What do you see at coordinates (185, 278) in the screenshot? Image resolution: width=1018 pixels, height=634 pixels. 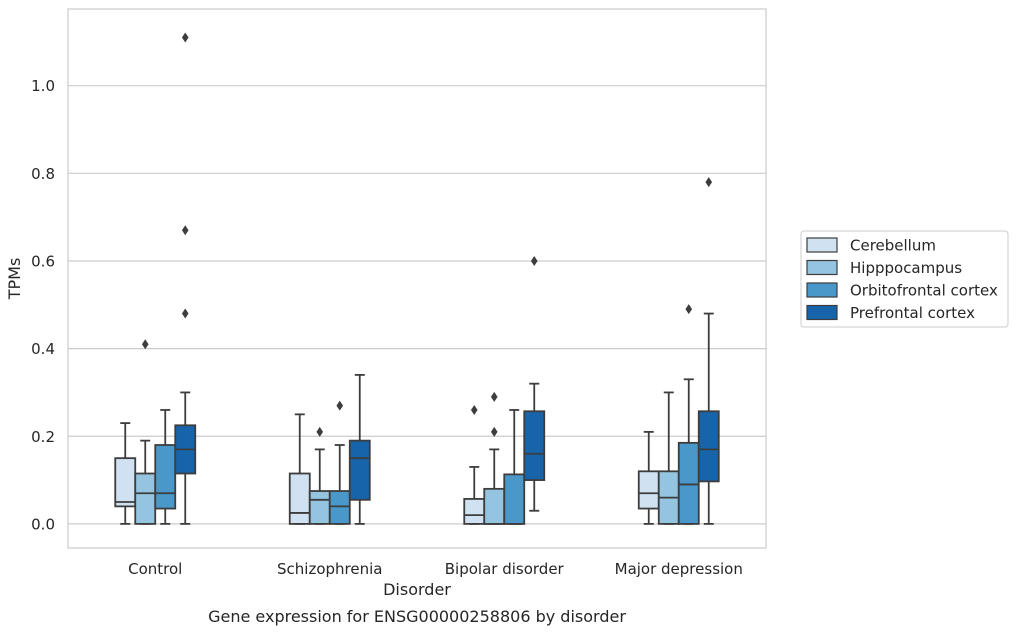 I see `box-prefrontal-cortex-control` at bounding box center [185, 278].